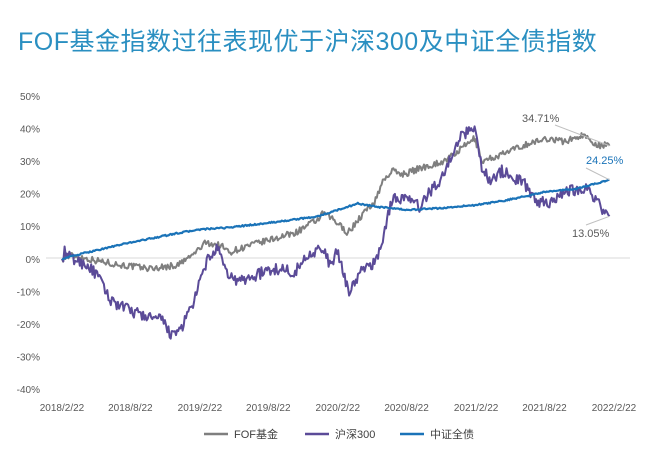 The height and width of the screenshot is (469, 657). I want to click on y-tick-label: -40%, so click(28, 390).